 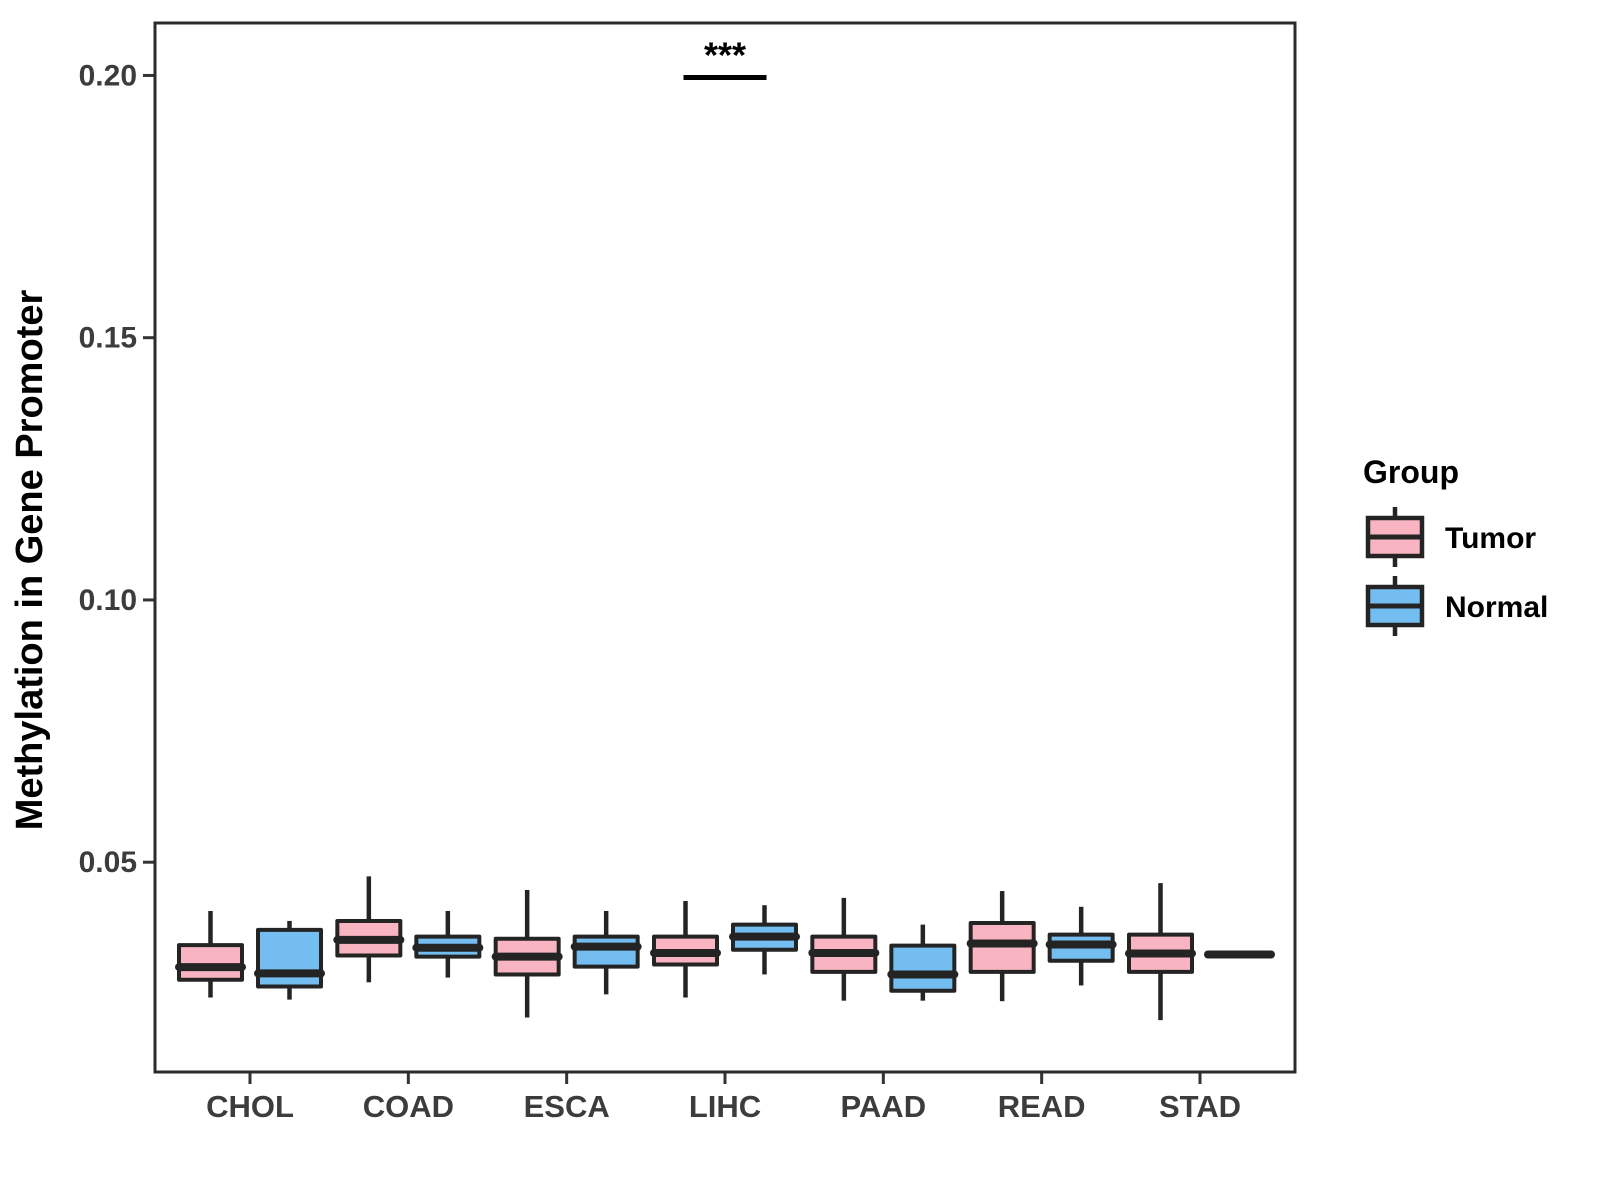 What do you see at coordinates (685, 949) in the screenshot?
I see `boxplot-tumor-LIHC` at bounding box center [685, 949].